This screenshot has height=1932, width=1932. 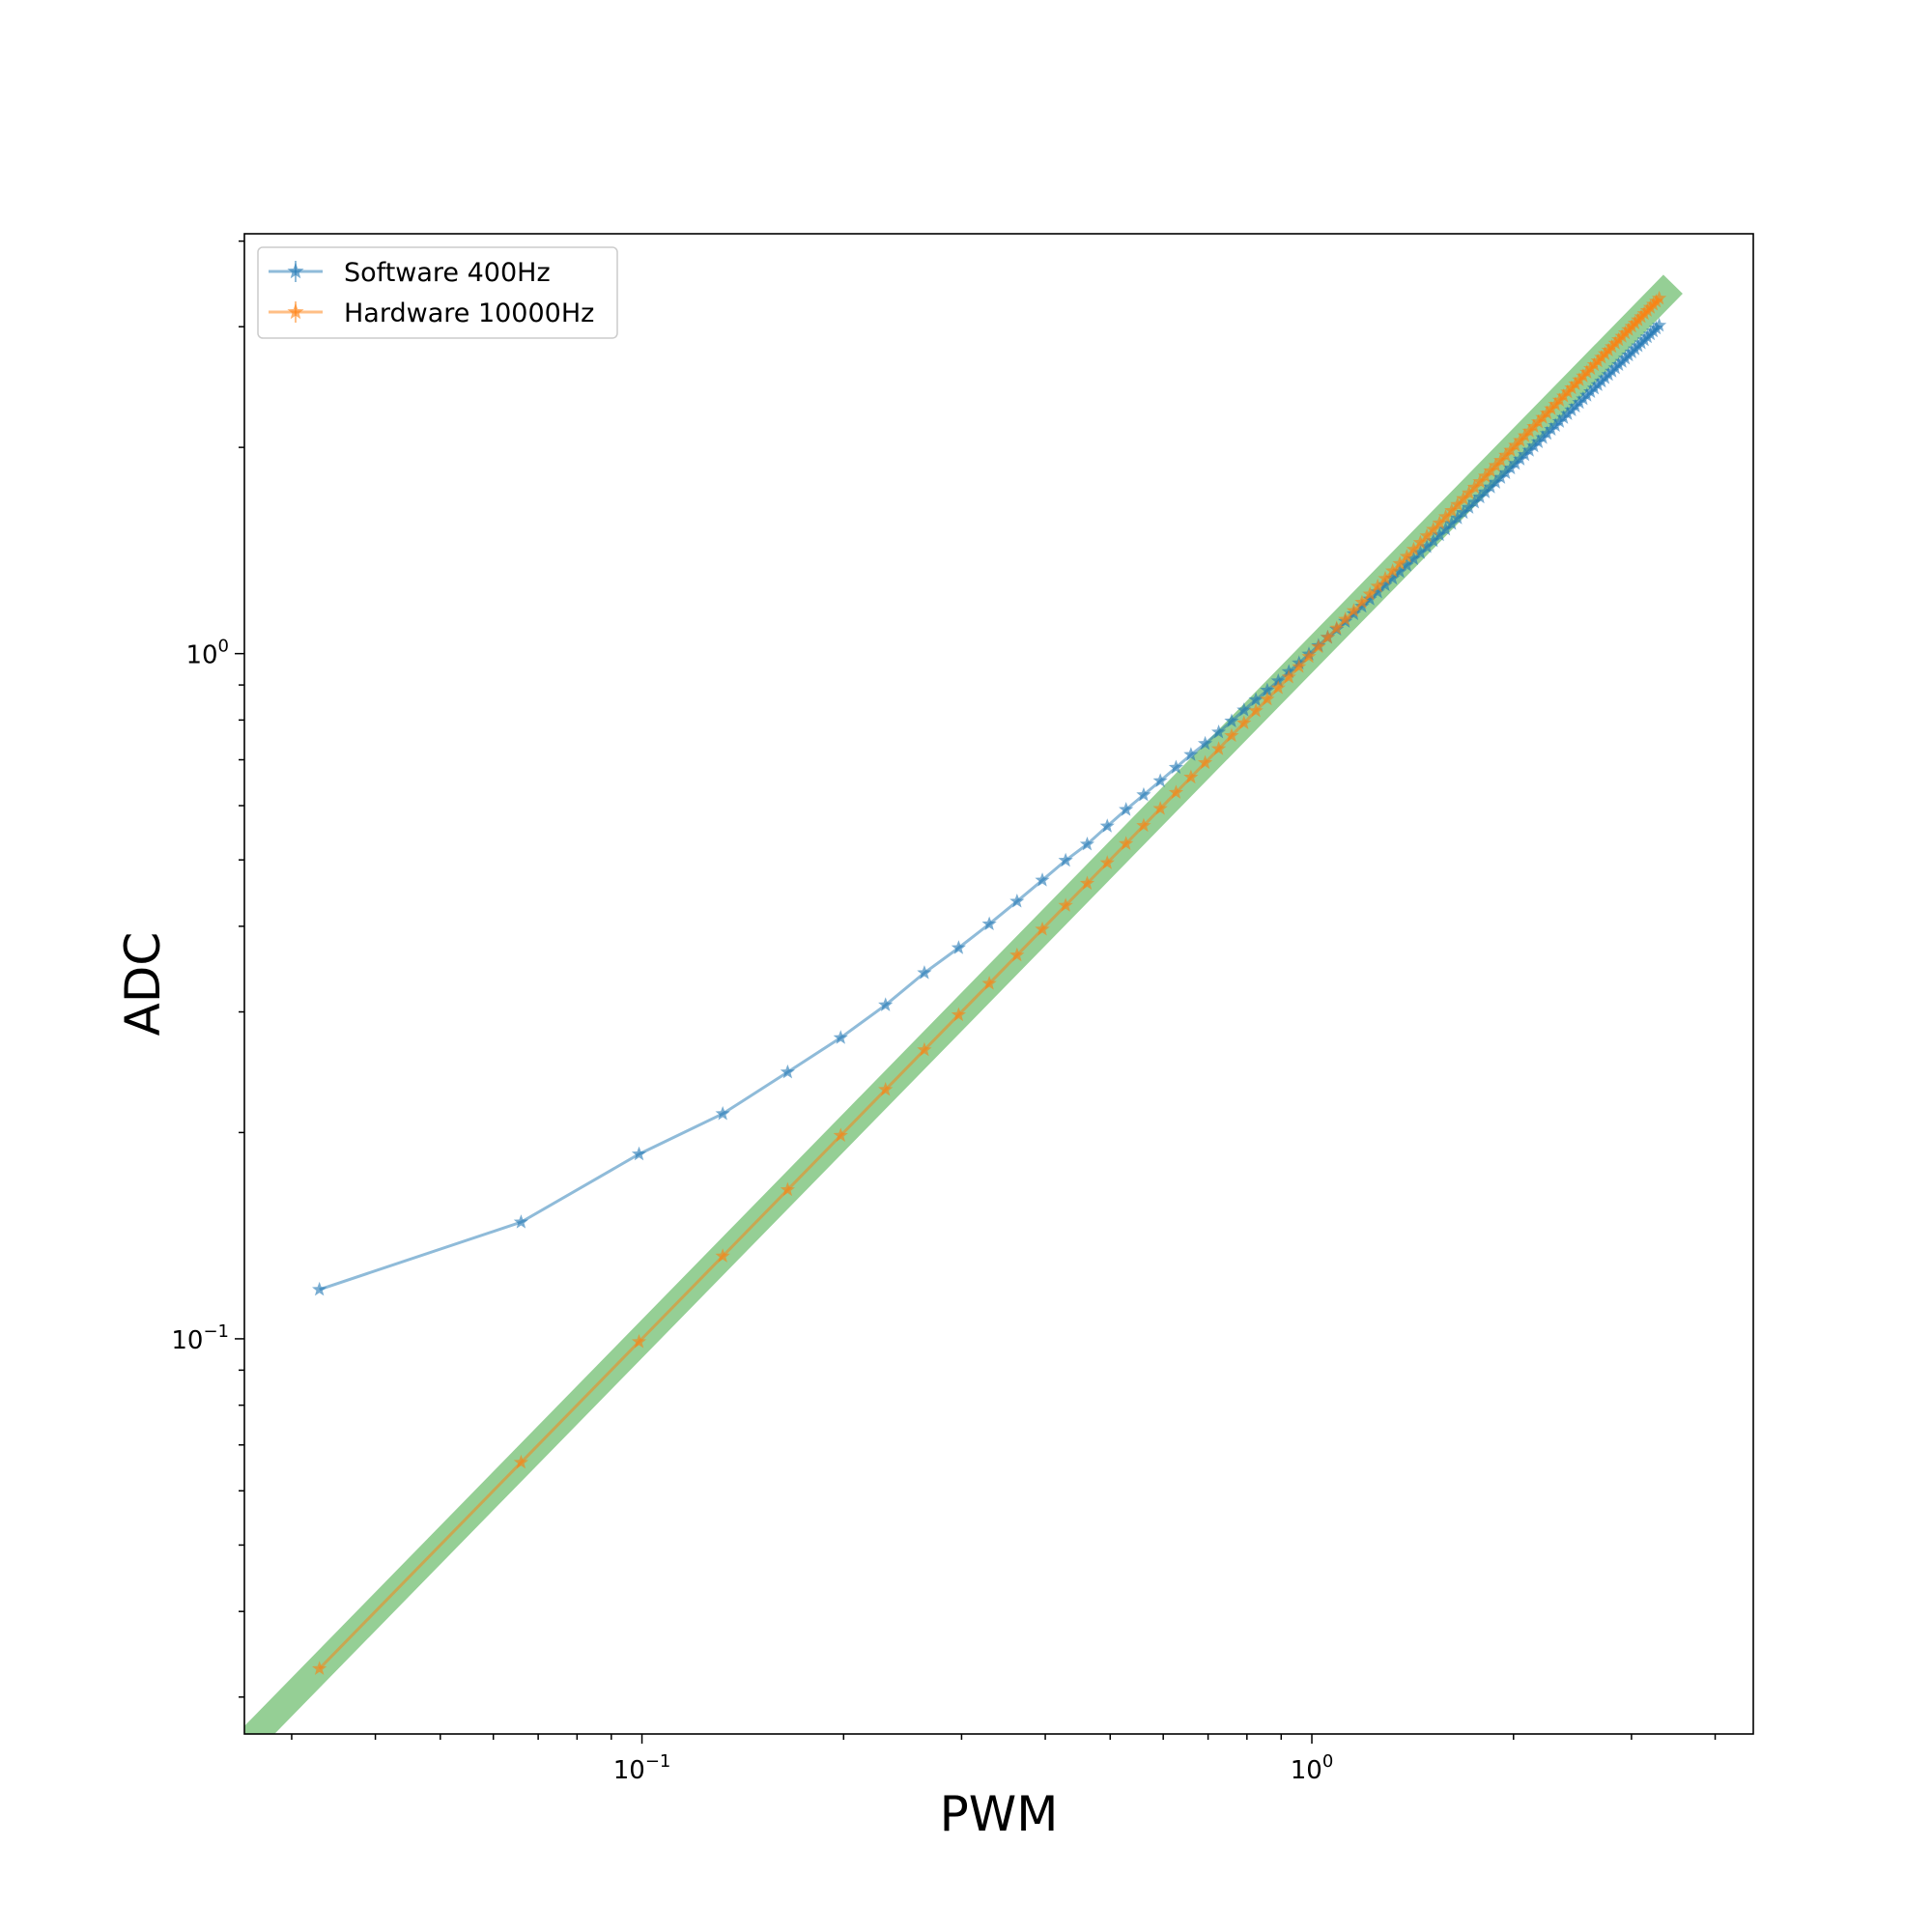 What do you see at coordinates (216, 1331) in the screenshot?
I see `y-tick-label-exponent: −1` at bounding box center [216, 1331].